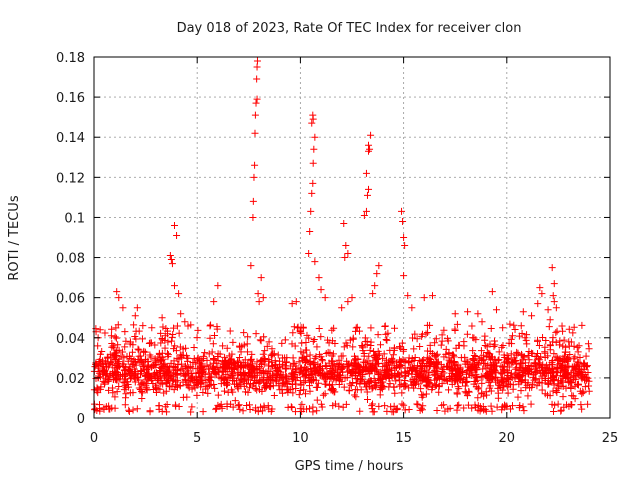 This screenshot has height=480, width=640. Describe the element at coordinates (74, 218) in the screenshot. I see `y-tick-label: 0.1` at that location.